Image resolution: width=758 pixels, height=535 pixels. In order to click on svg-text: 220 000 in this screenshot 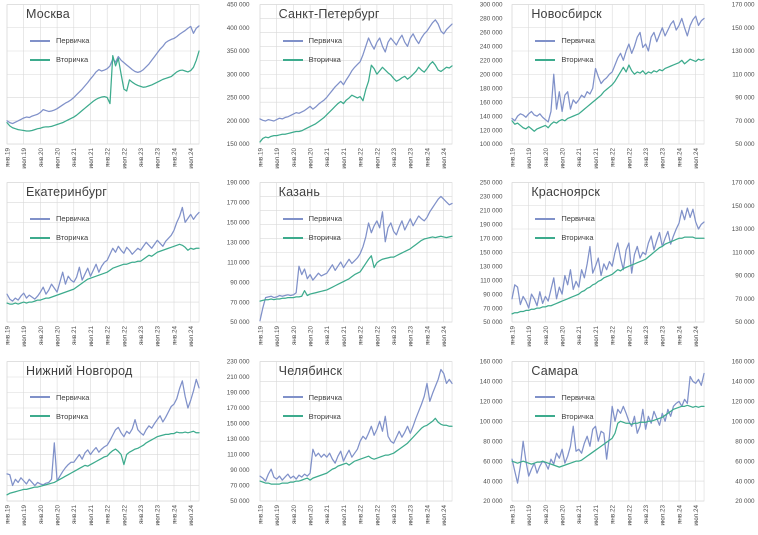, I will do `click(490, 61)`.